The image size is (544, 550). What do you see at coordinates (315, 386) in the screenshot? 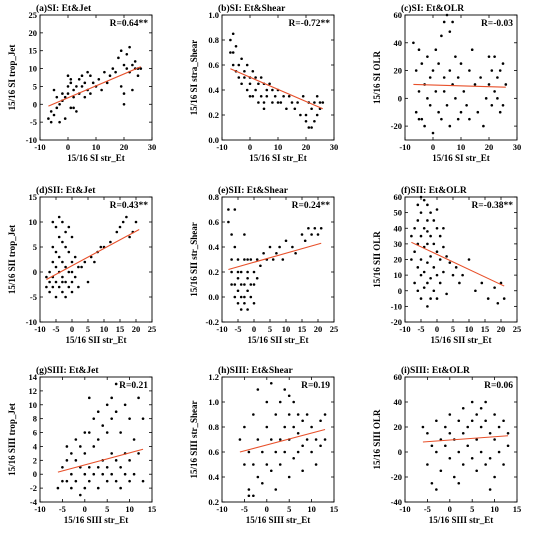
I see `correlation-label: R=0.19` at bounding box center [315, 386].